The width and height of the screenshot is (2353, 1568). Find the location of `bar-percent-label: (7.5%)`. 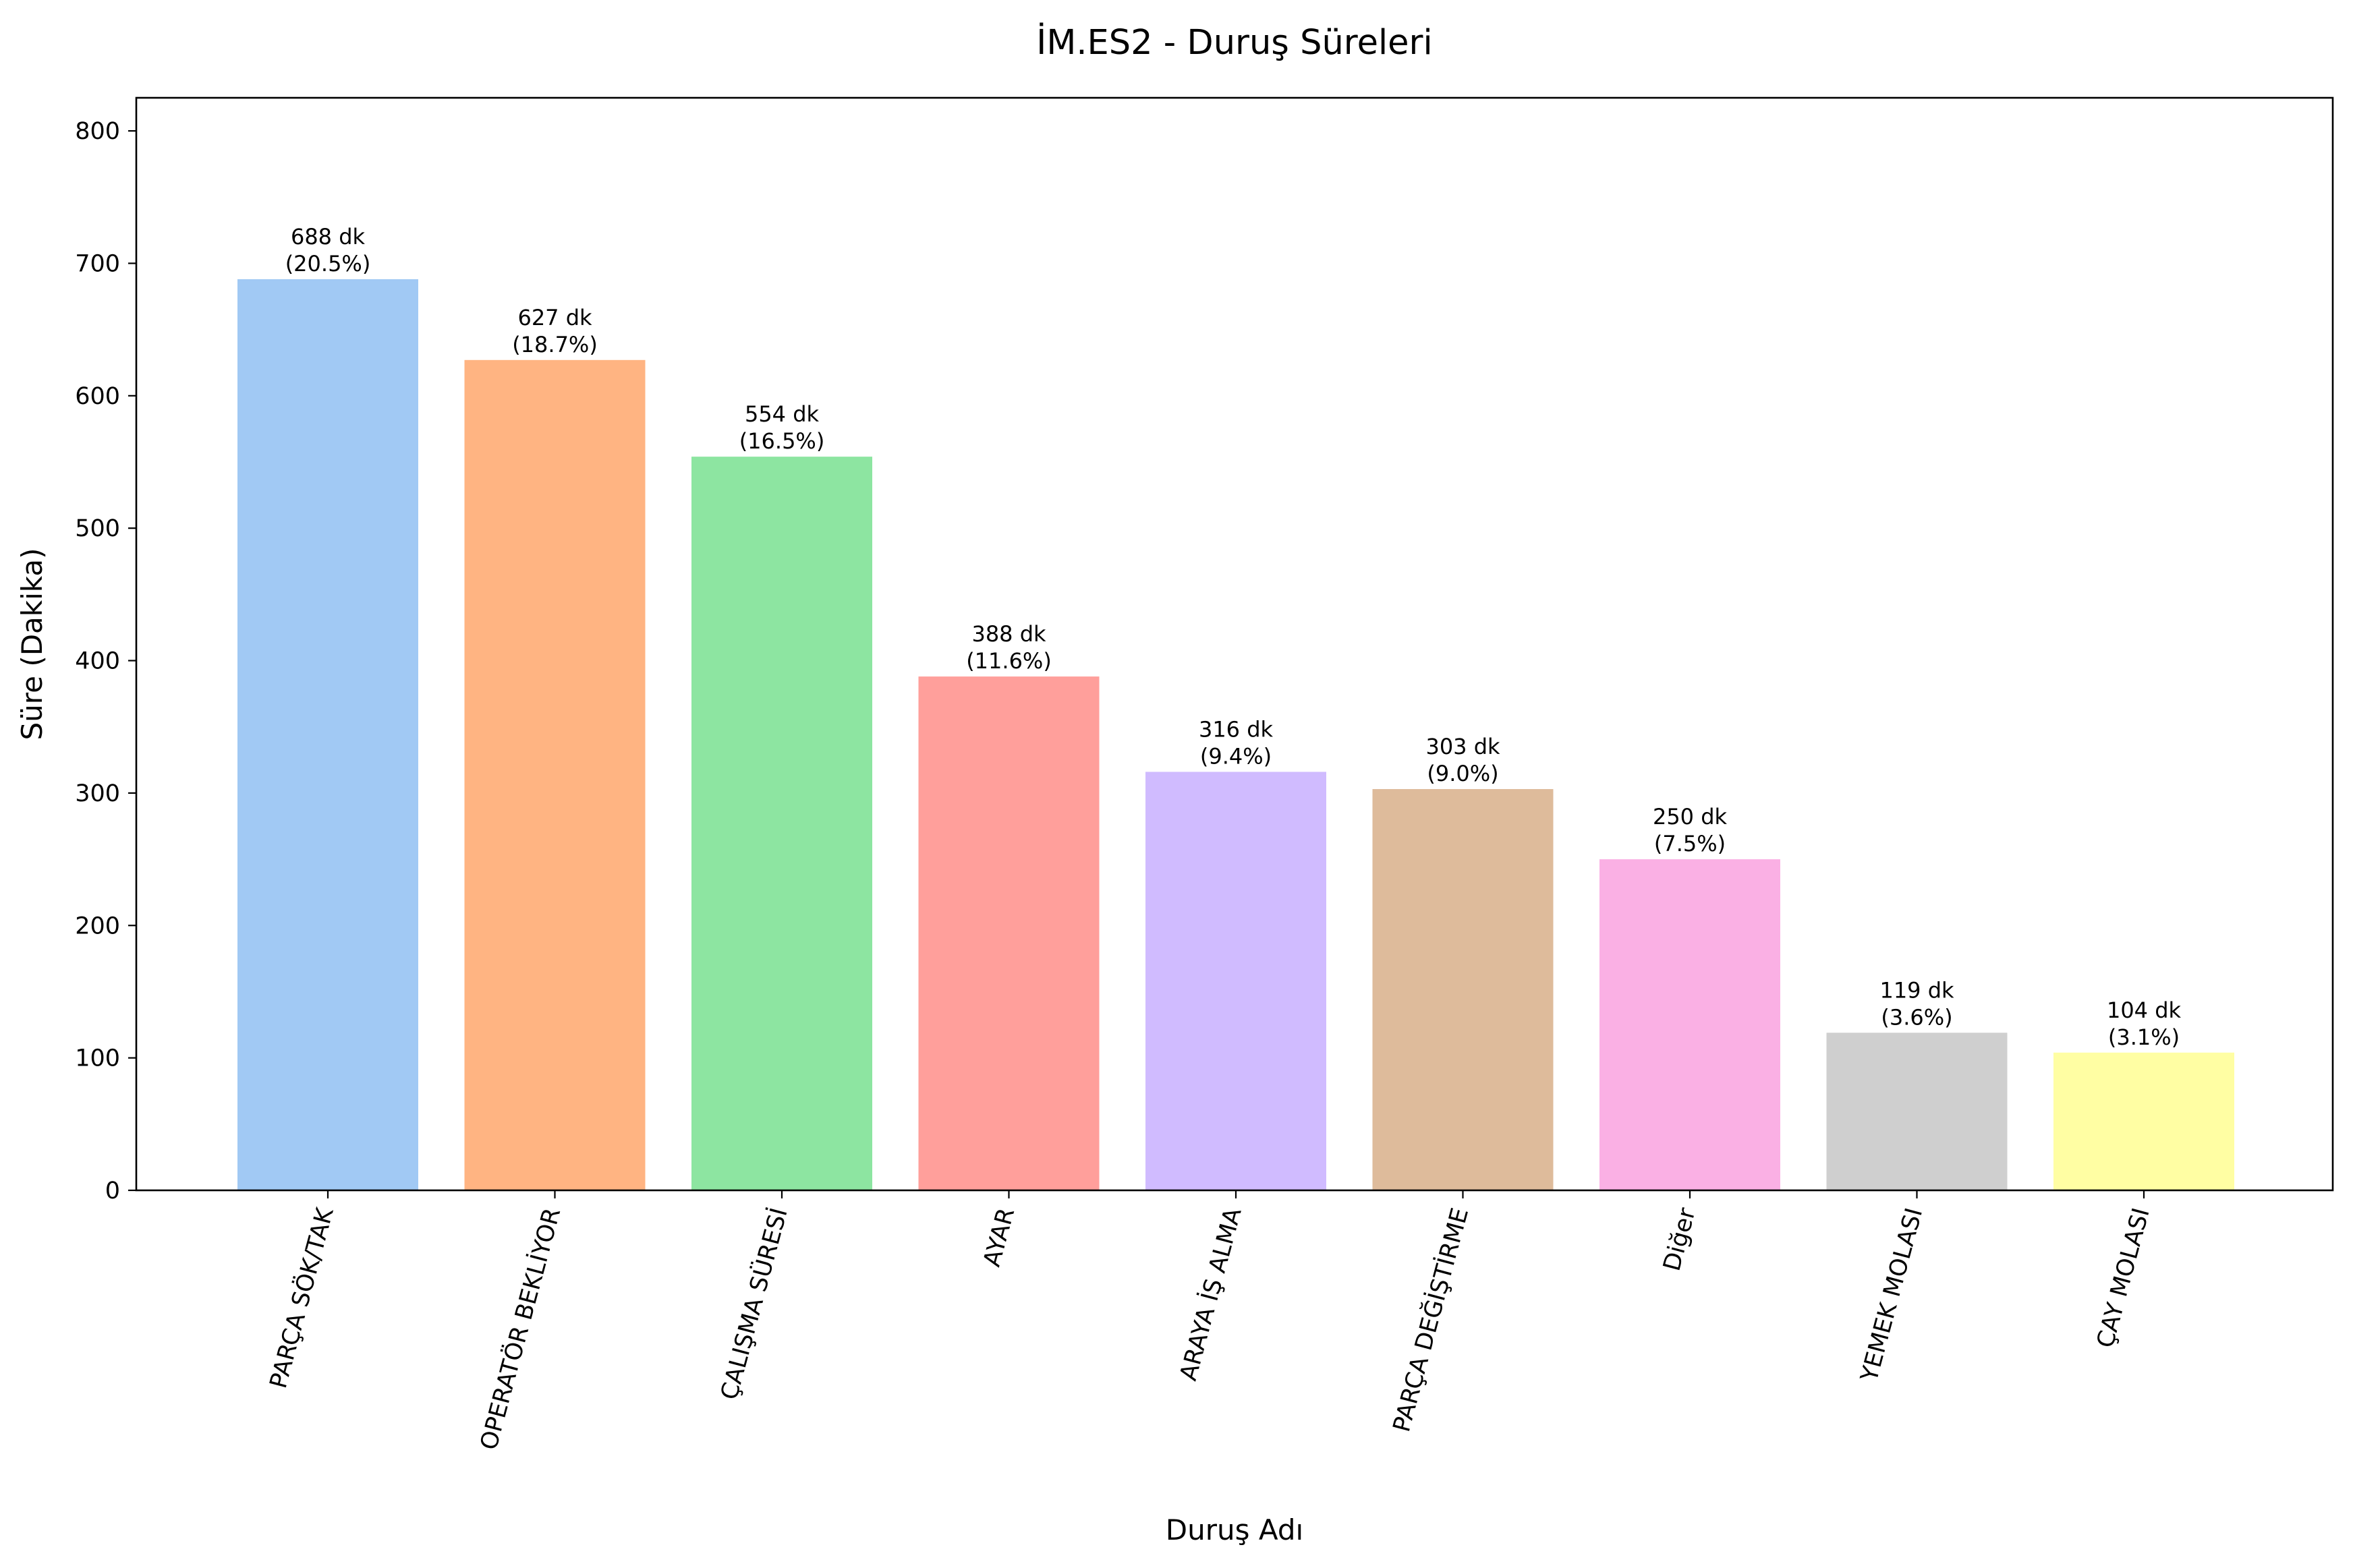

bar-percent-label: (7.5%) is located at coordinates (1690, 843).